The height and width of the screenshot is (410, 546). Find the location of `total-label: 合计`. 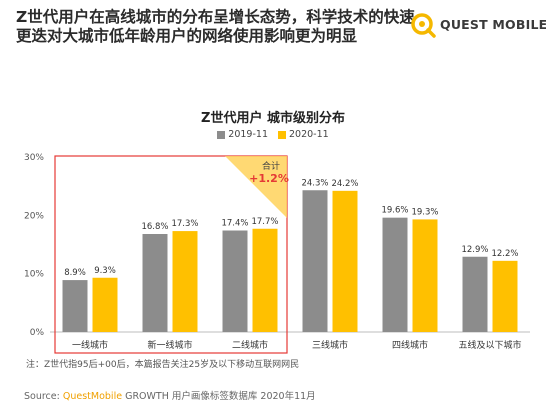

total-label: 合计 is located at coordinates (271, 166).